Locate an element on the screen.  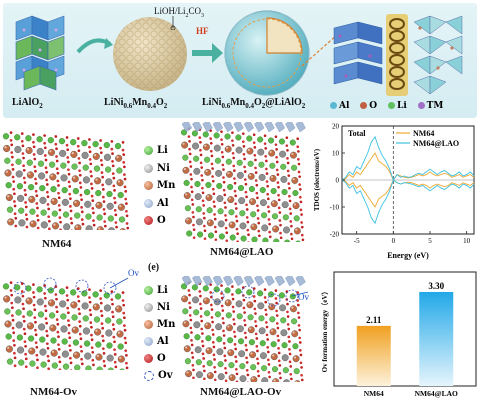
tdos-series-nm64-lao-down is located at coordinates (408, 202).